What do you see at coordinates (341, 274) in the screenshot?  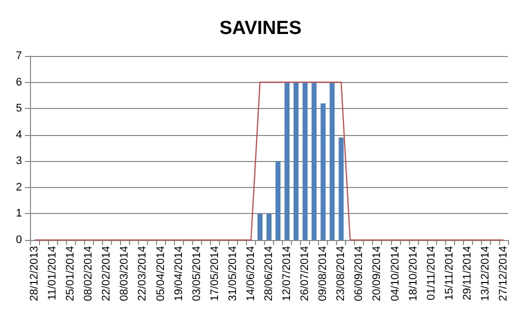 I see `x-tick-label: 23/08/2014` at bounding box center [341, 274].